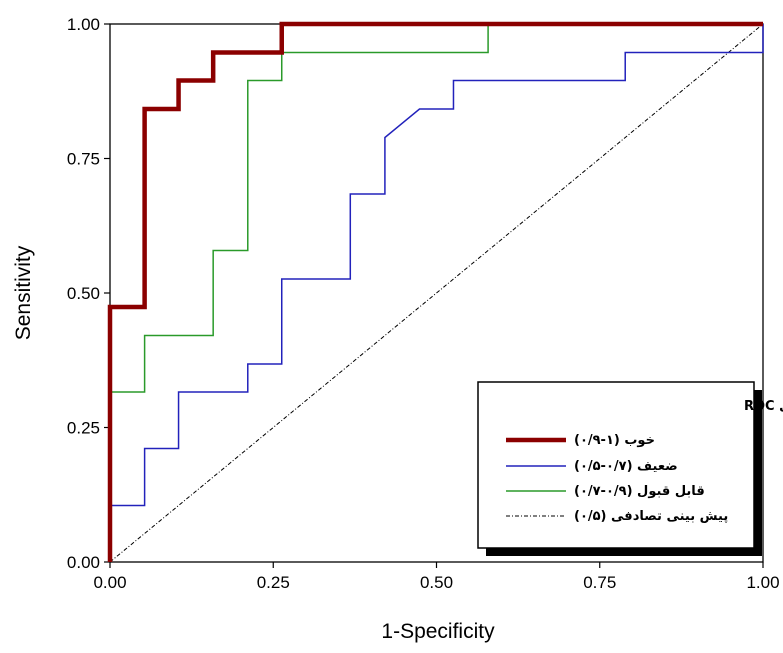 This screenshot has height=653, width=783. What do you see at coordinates (763, 406) in the screenshot?
I see `legend-title: طبقه بندی سطح زیر منحنی ROC` at bounding box center [763, 406].